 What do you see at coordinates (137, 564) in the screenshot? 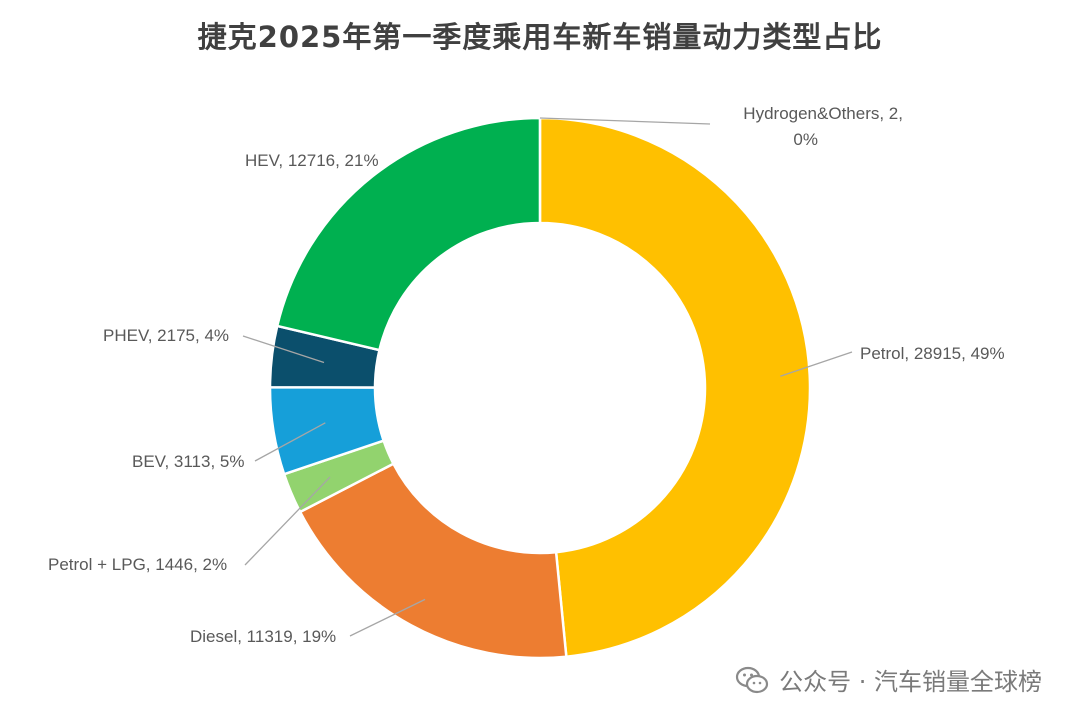
I see `data-label-petrol-lpg: Petrol + LPG, 1446, 2%` at bounding box center [137, 564].